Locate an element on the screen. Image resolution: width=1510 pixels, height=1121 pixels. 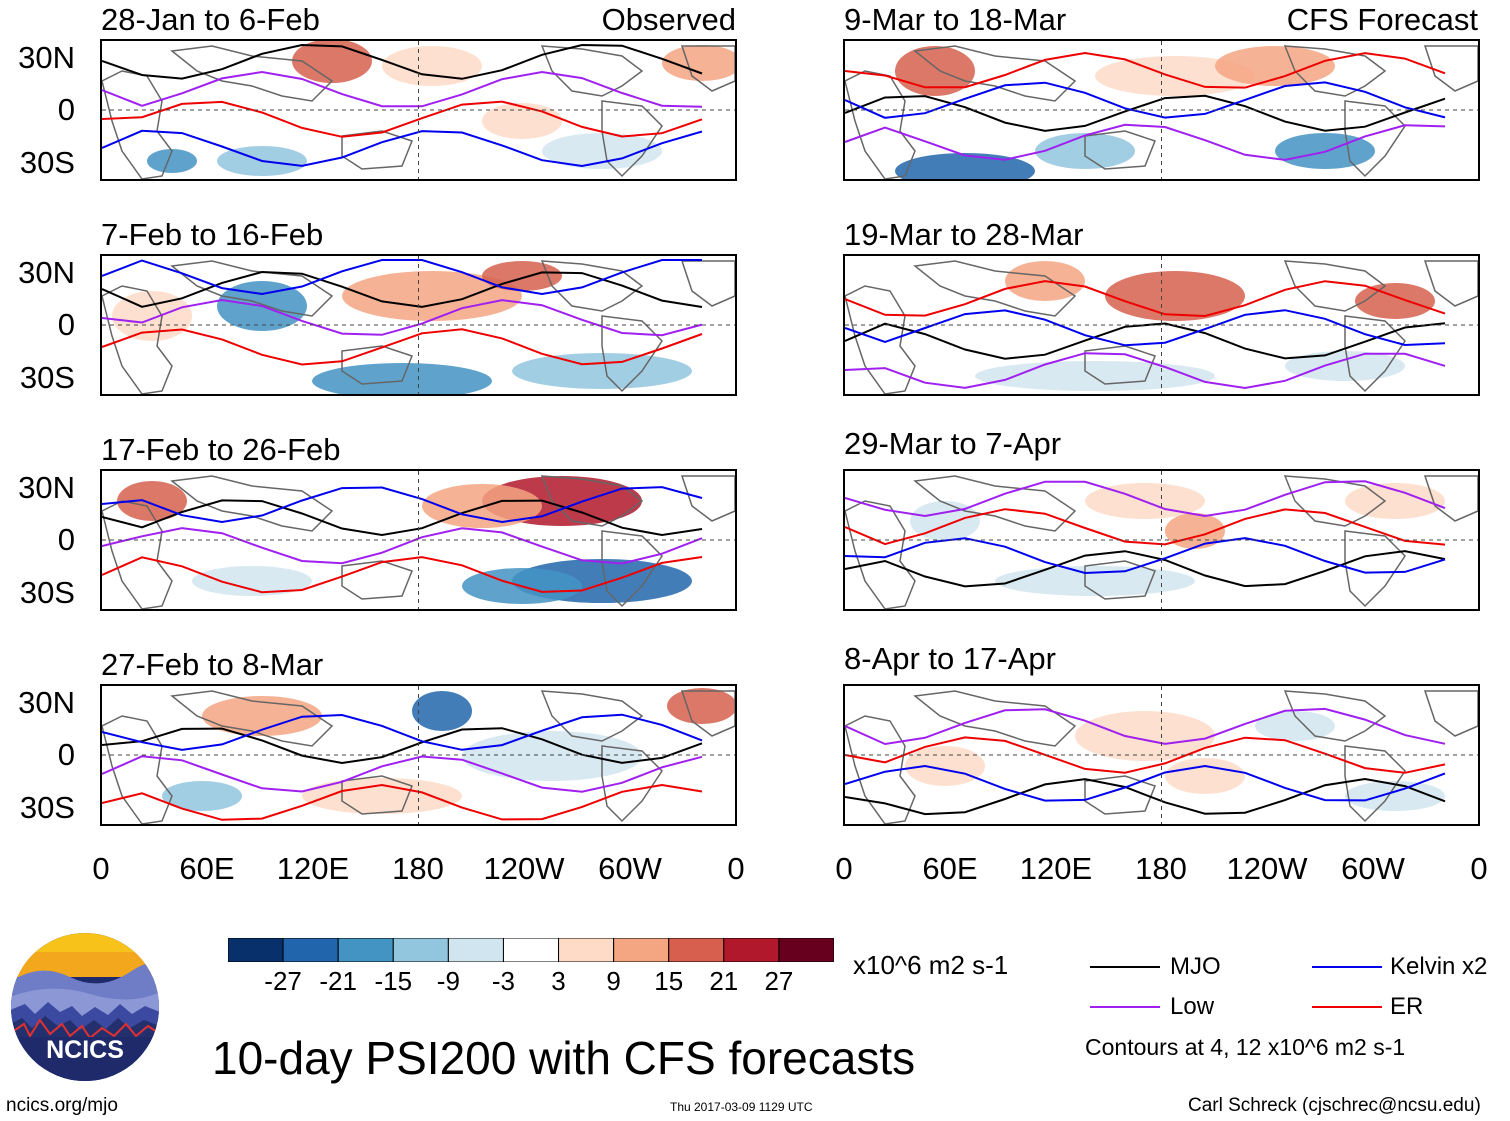
lon-label-right-60w: 60W is located at coordinates (1373, 868).